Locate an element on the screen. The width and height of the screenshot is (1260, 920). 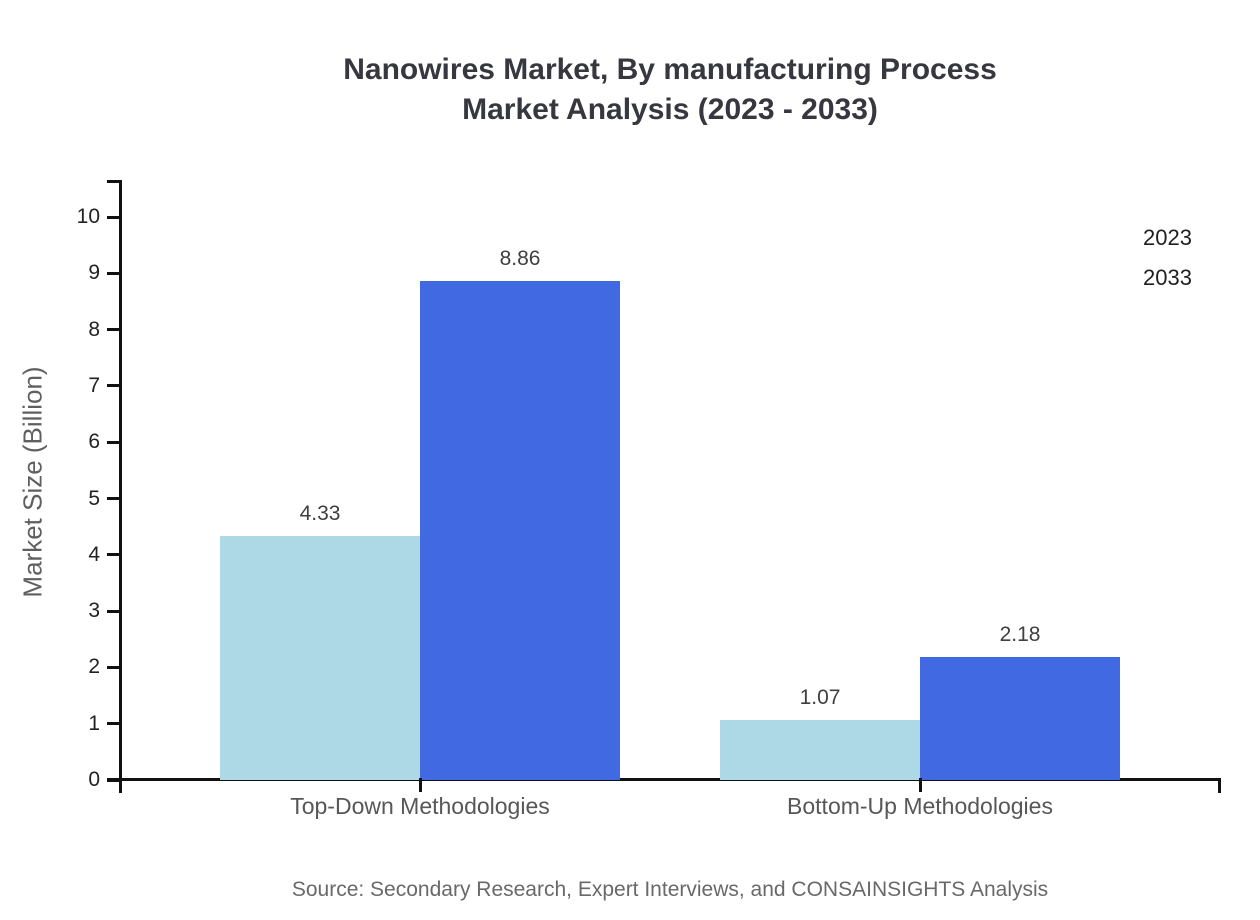
bar-value-label: 2.18 is located at coordinates (1020, 635).